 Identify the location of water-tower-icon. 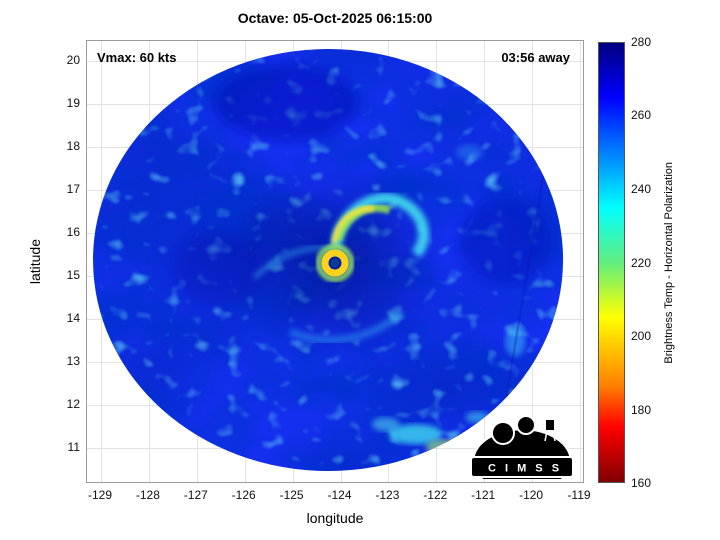
(550, 425).